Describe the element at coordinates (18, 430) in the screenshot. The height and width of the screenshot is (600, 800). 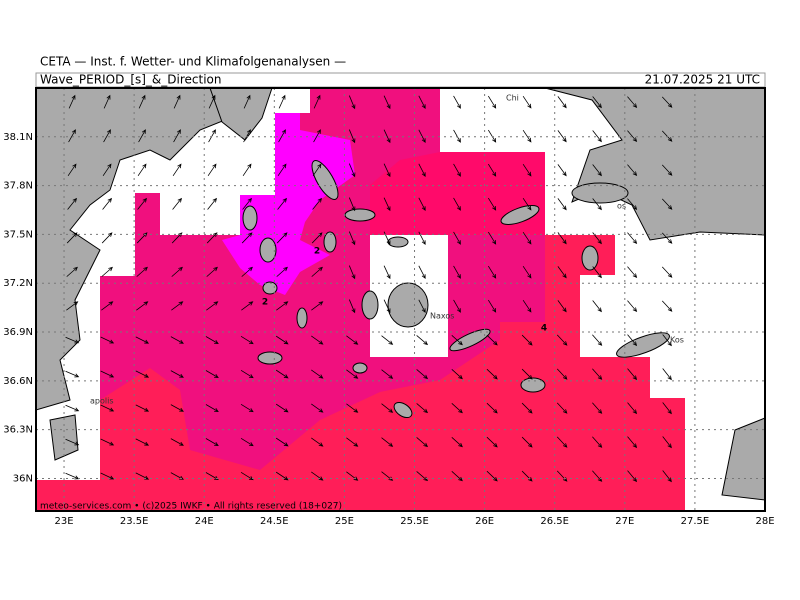
I see `lat-tick-label: 36.3N` at that location.